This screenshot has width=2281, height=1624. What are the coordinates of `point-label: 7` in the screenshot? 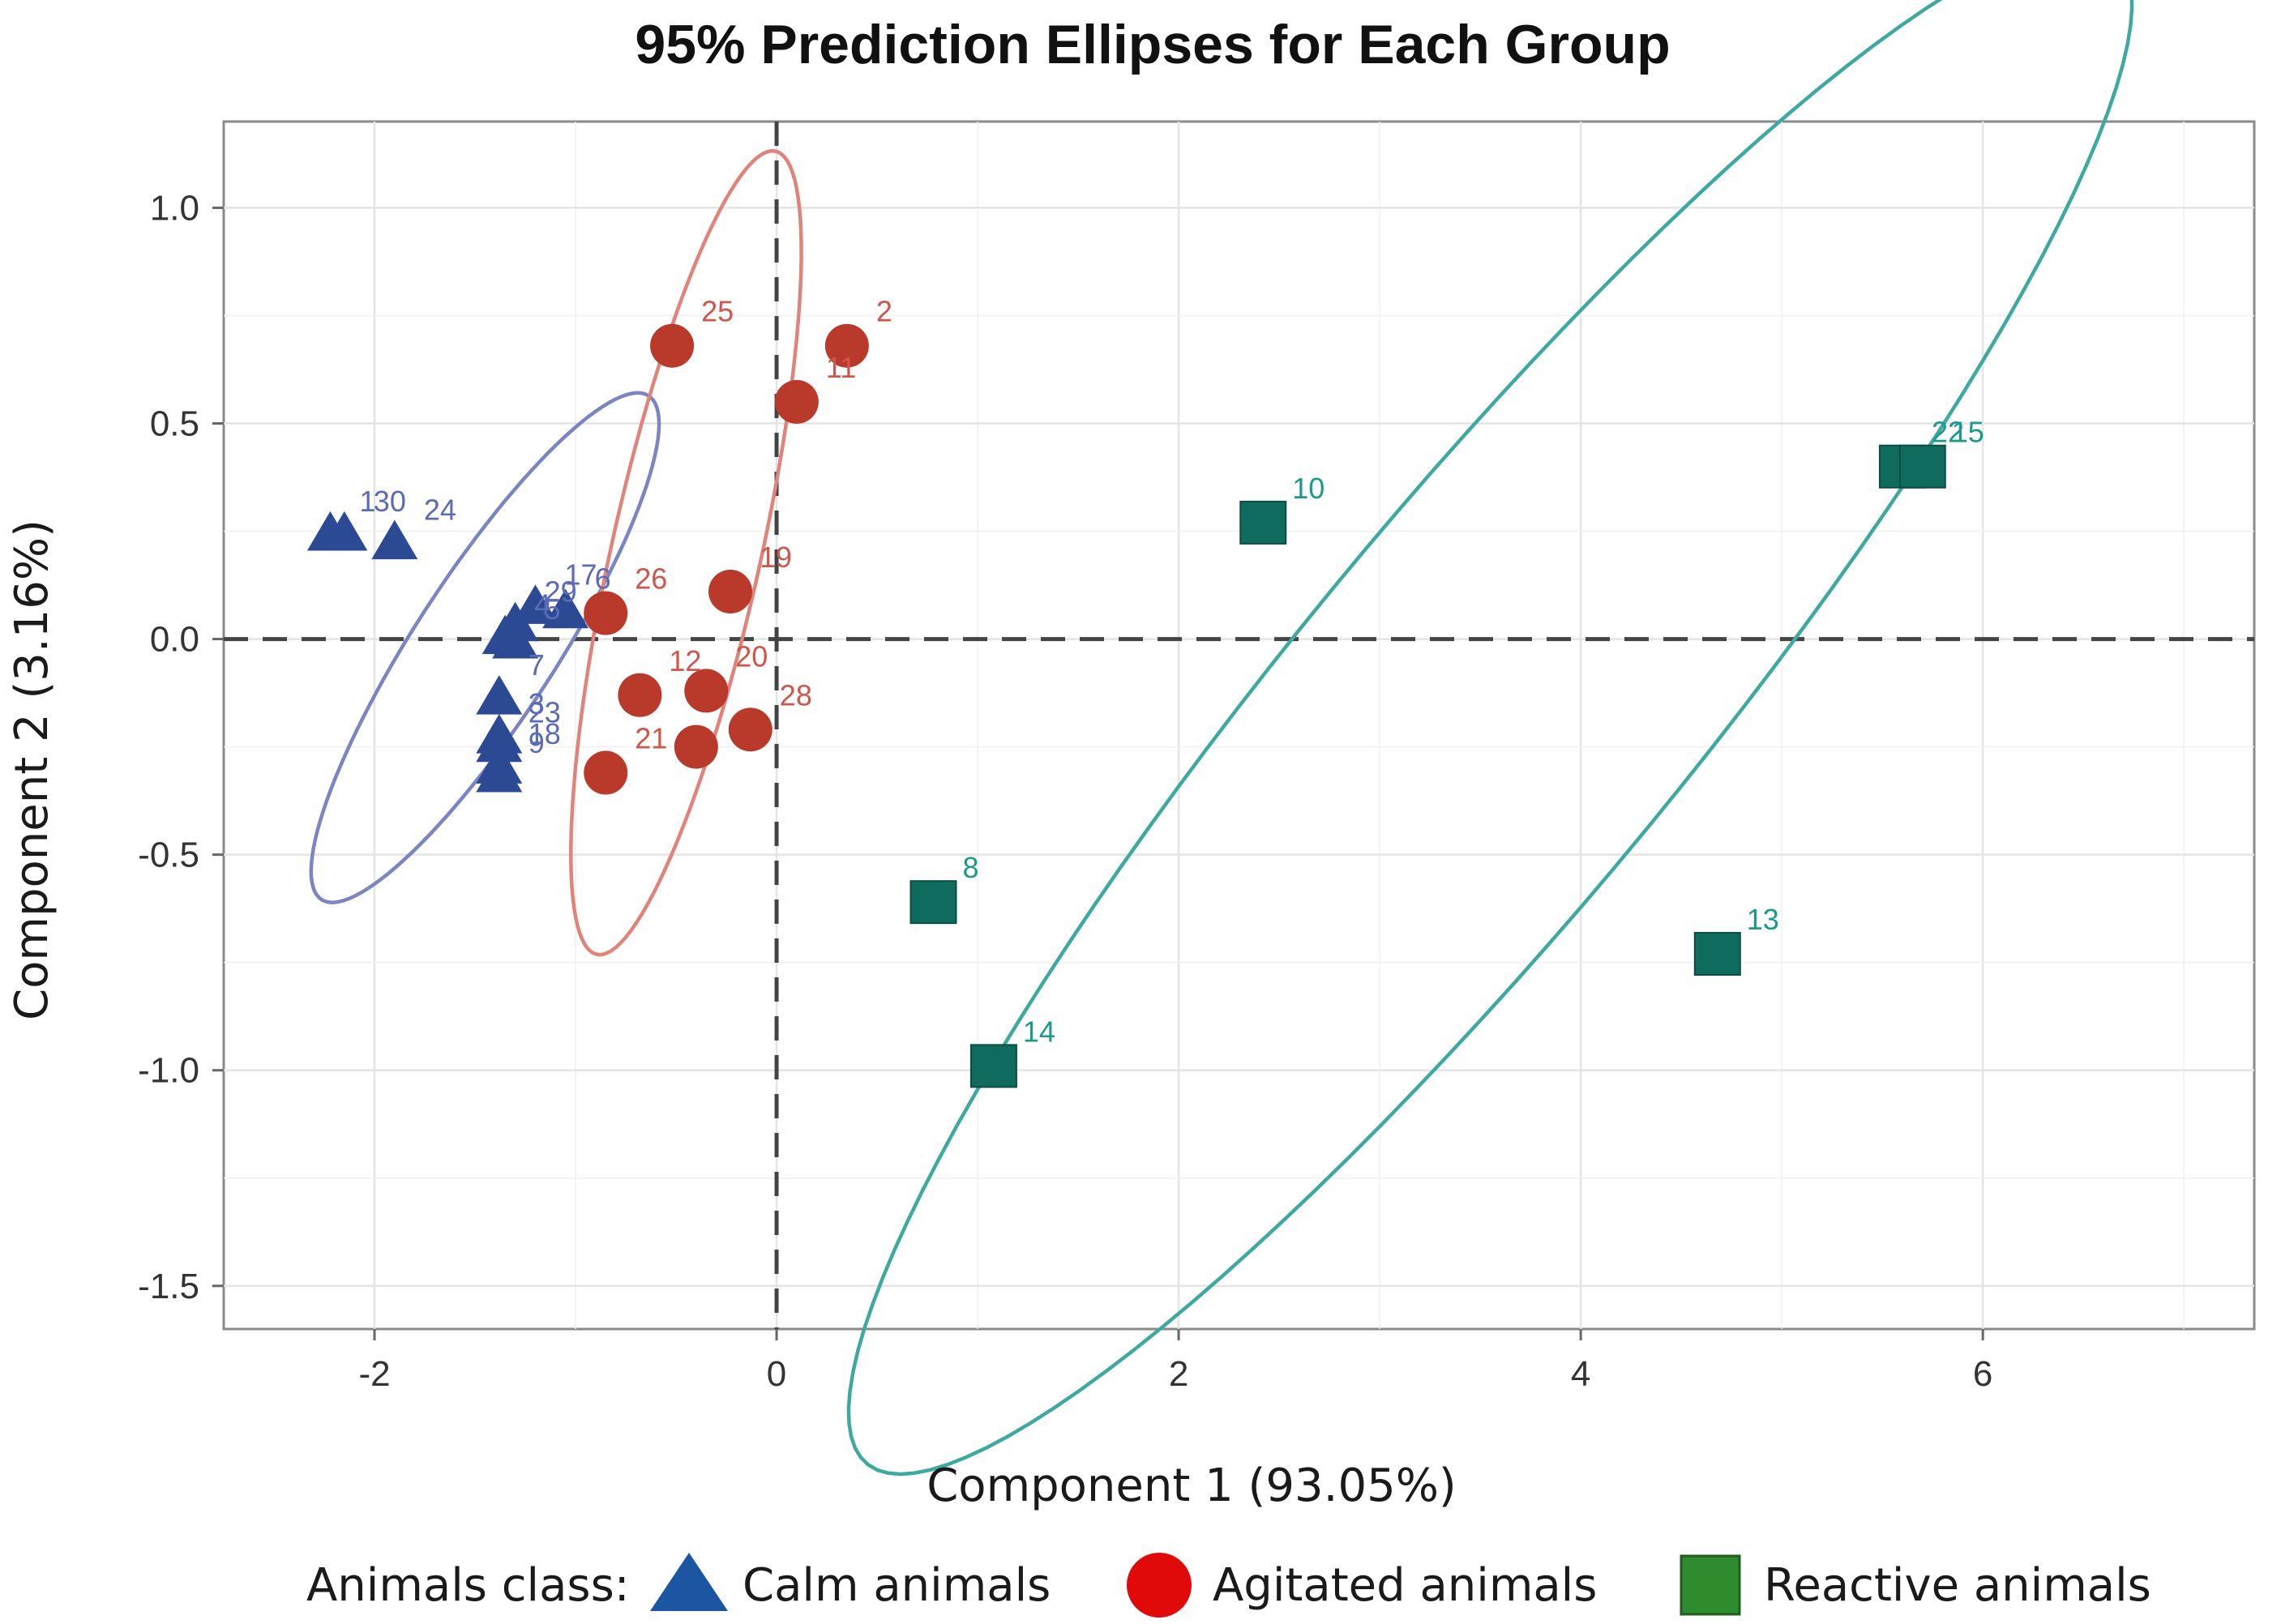 It's located at (537, 665).